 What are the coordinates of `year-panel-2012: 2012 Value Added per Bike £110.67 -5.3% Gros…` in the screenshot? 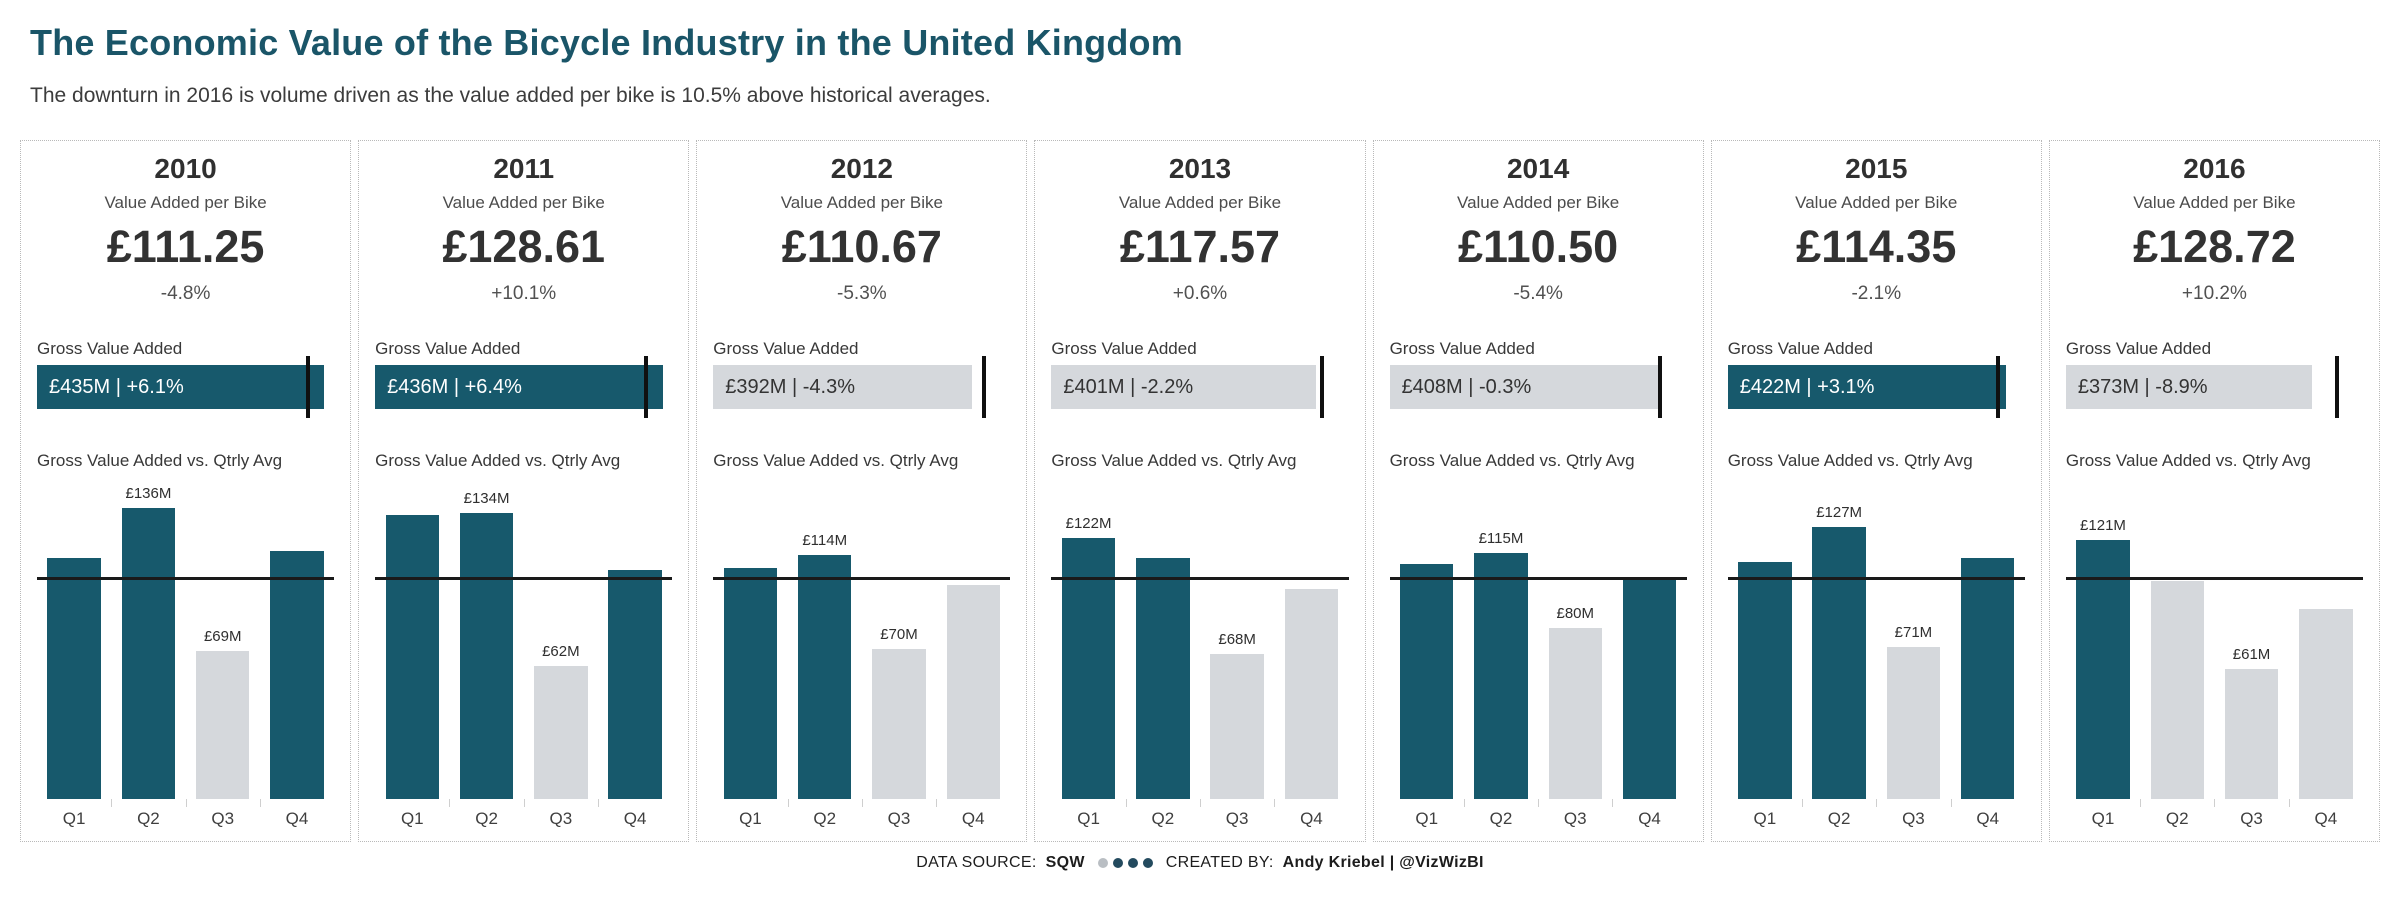 It's located at (862, 491).